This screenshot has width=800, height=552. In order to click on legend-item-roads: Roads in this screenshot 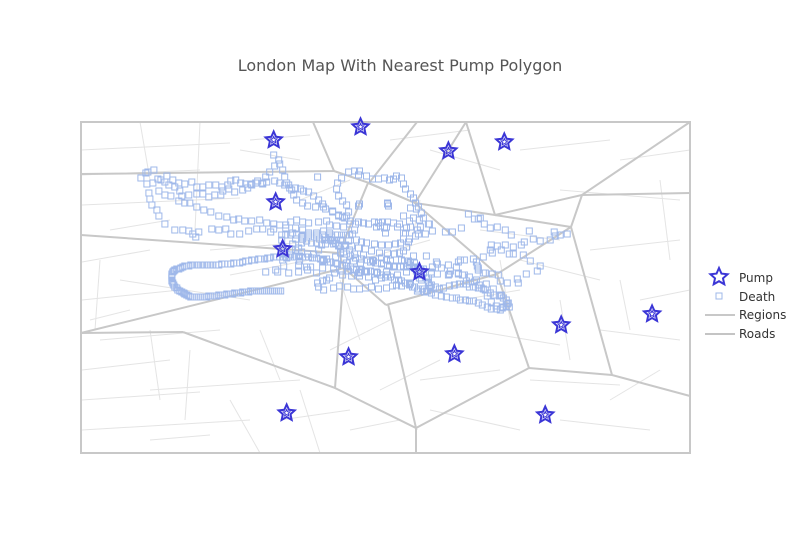, I will do `click(740, 334)`.